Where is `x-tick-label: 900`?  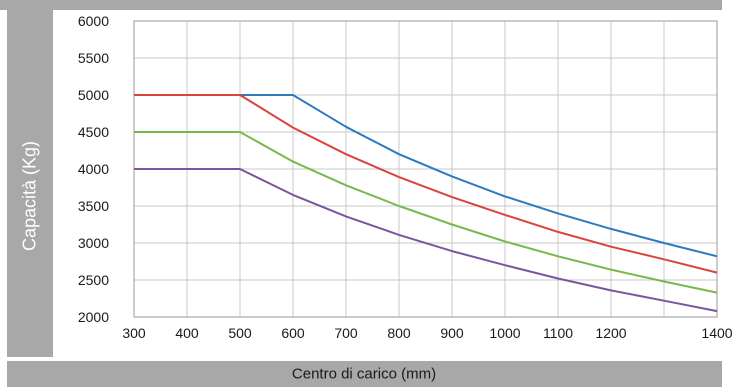
x-tick-label: 900 is located at coordinates (452, 333).